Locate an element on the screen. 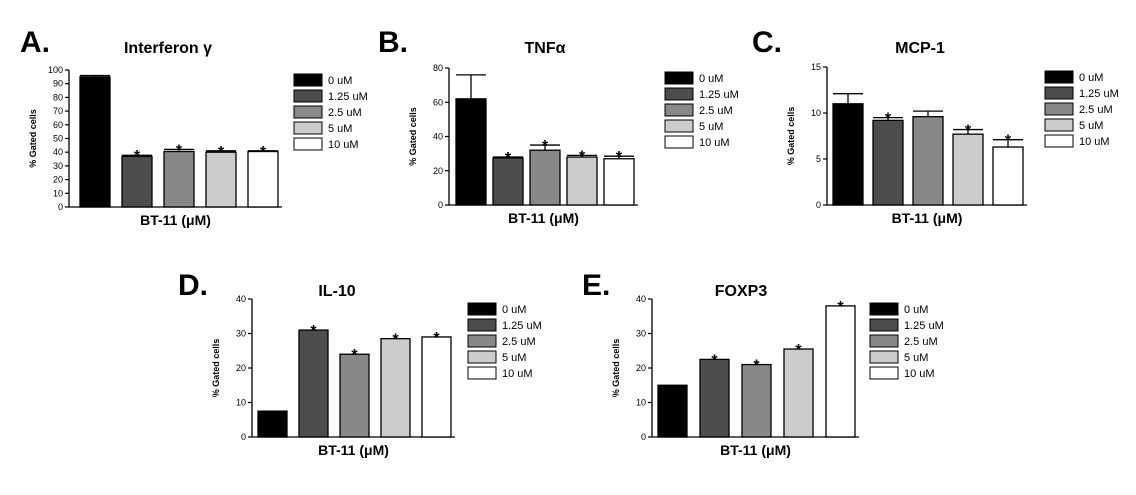 The image size is (1136, 495). x-axis-label: BT-11 (μM) is located at coordinates (353, 450).